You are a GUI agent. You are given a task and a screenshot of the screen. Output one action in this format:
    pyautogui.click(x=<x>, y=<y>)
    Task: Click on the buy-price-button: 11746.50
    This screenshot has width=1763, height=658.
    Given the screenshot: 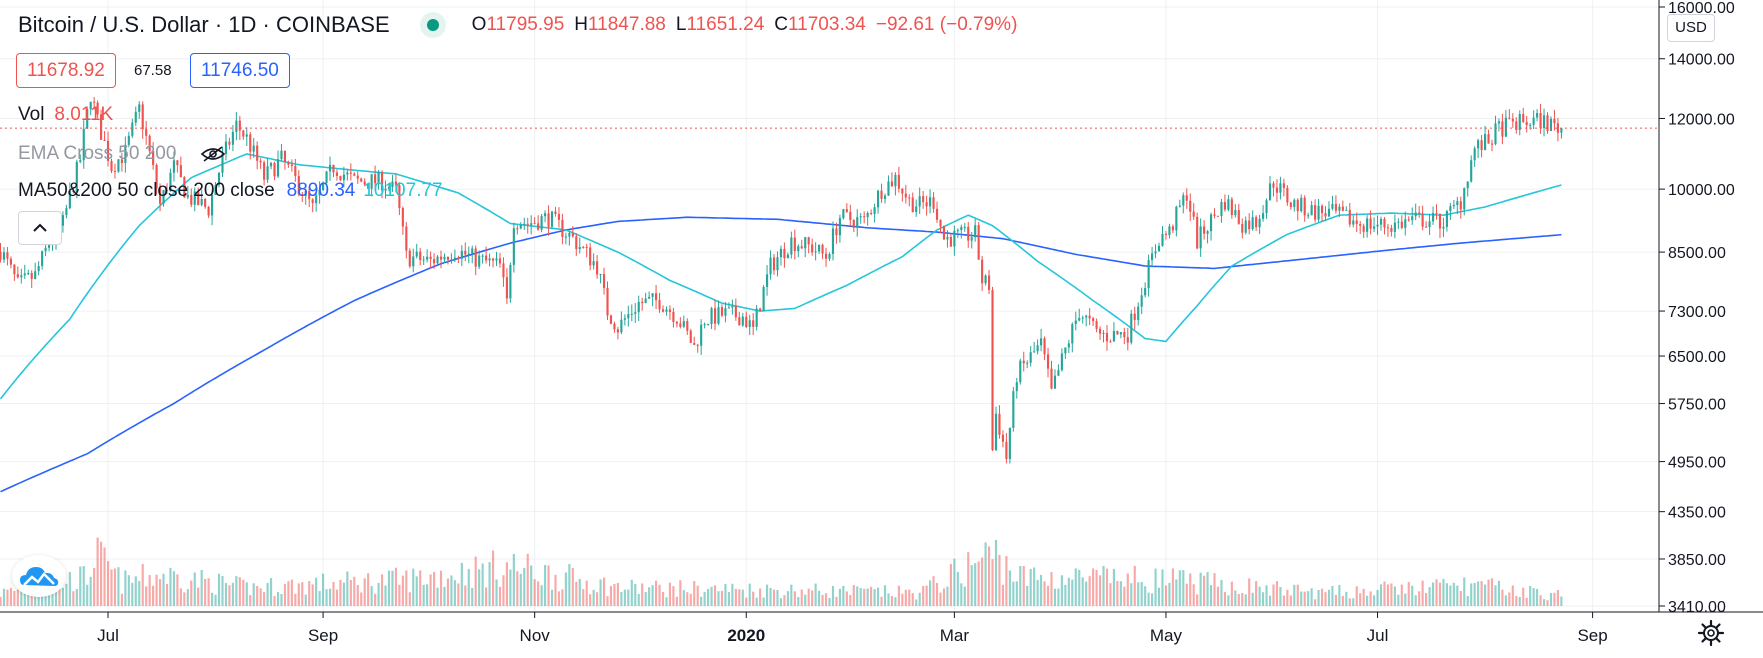 What is the action you would take?
    pyautogui.click(x=240, y=70)
    